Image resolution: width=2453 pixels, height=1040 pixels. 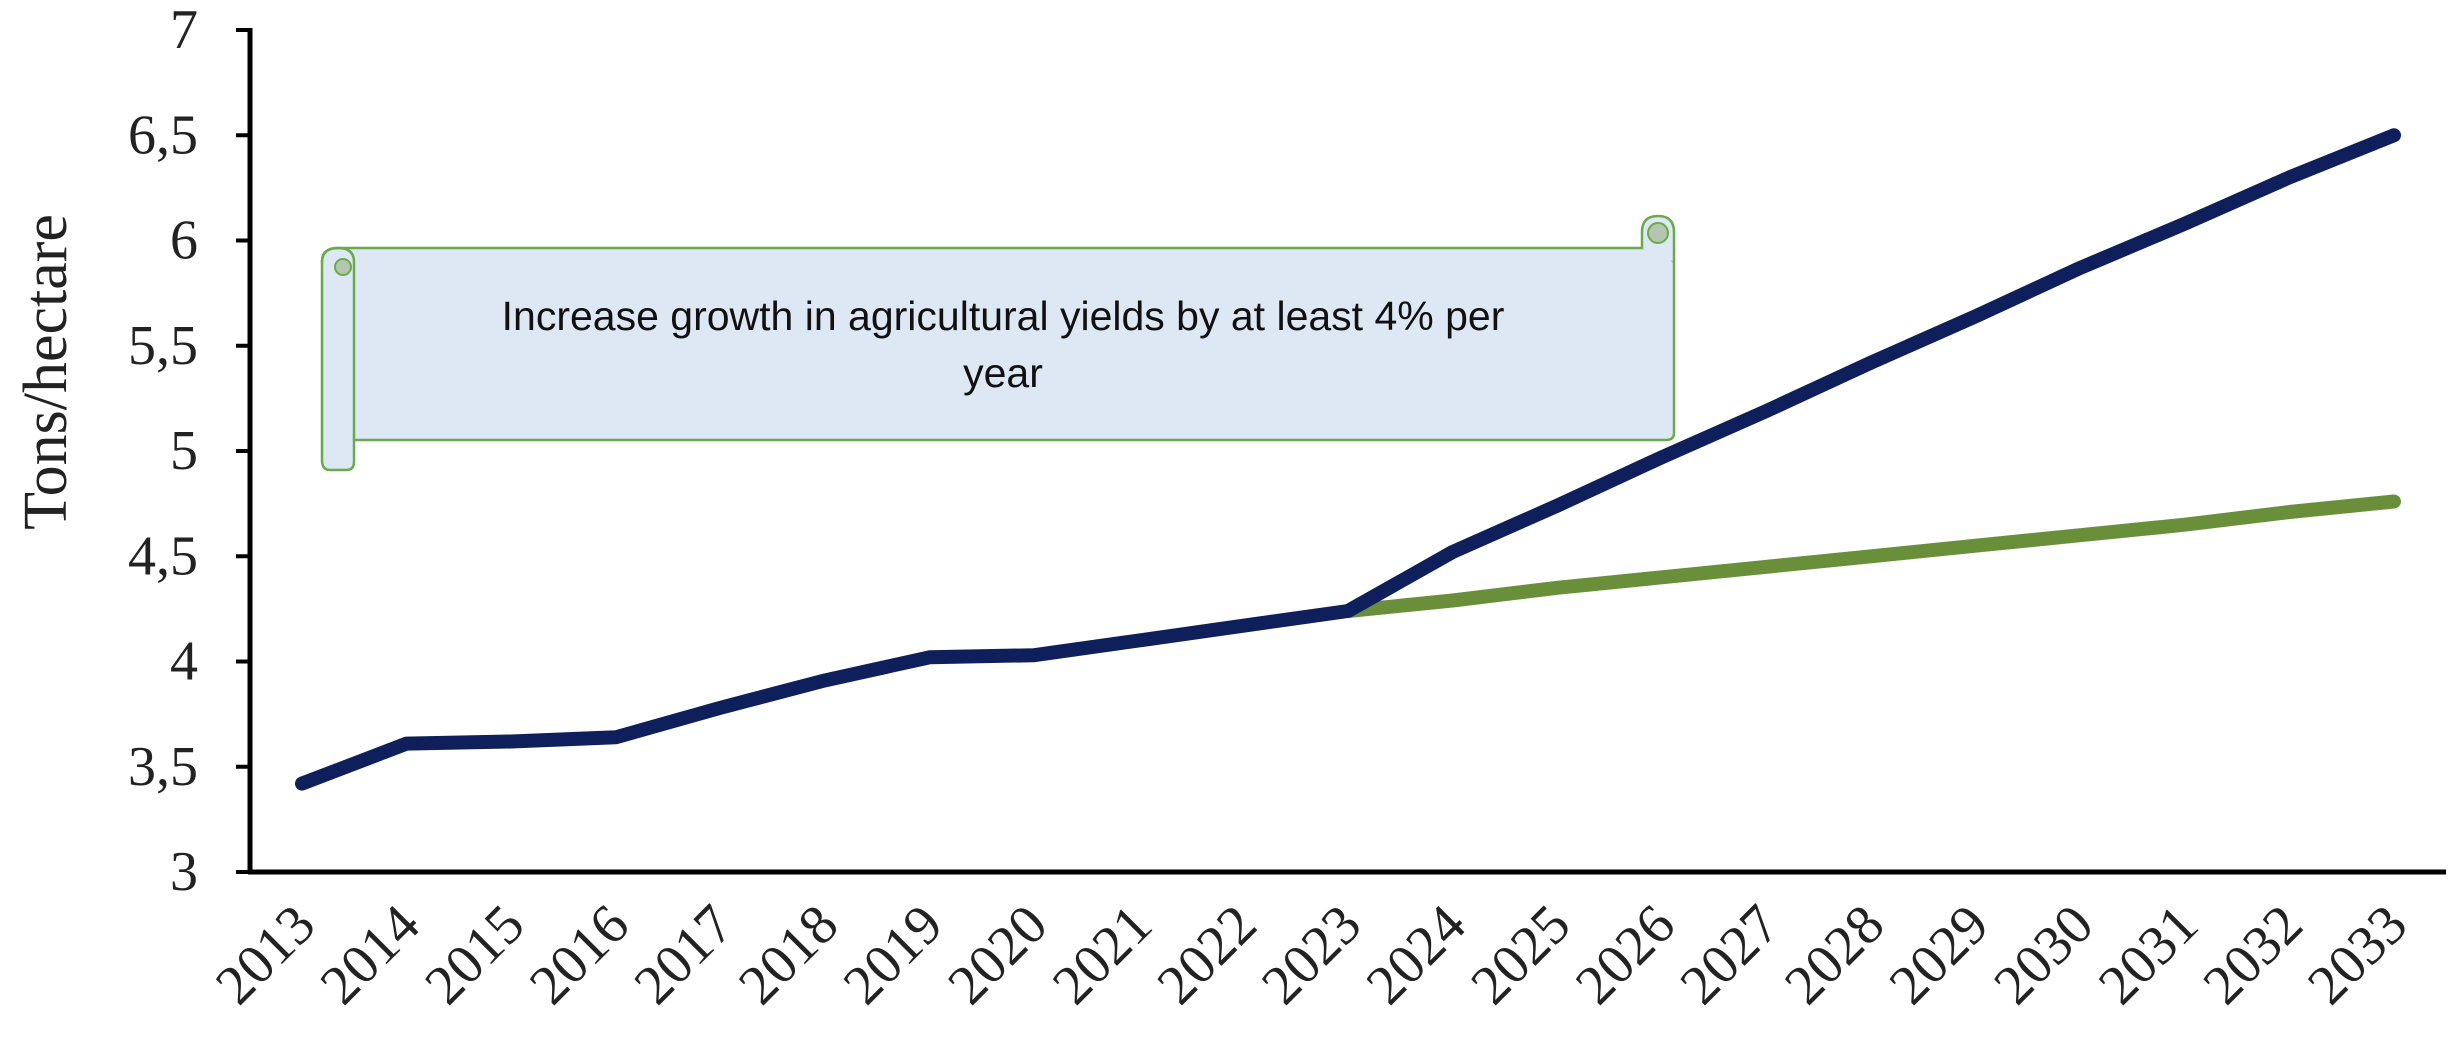 What do you see at coordinates (163, 767) in the screenshot?
I see `y-tick-label: 3,5` at bounding box center [163, 767].